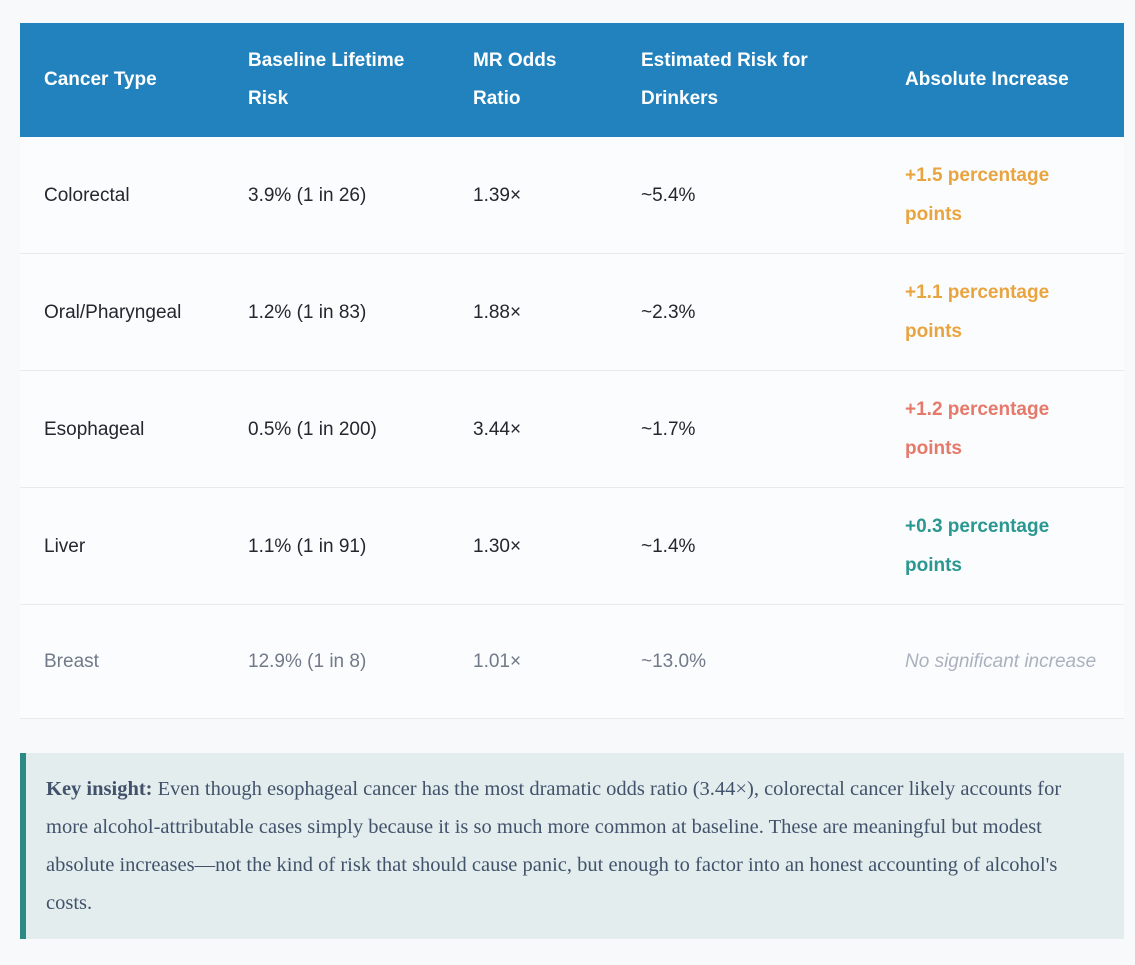 Image resolution: width=1135 pixels, height=965 pixels. What do you see at coordinates (336, 195) in the screenshot?
I see `cell-baseline-risk: 3.9% (1 in 26)` at bounding box center [336, 195].